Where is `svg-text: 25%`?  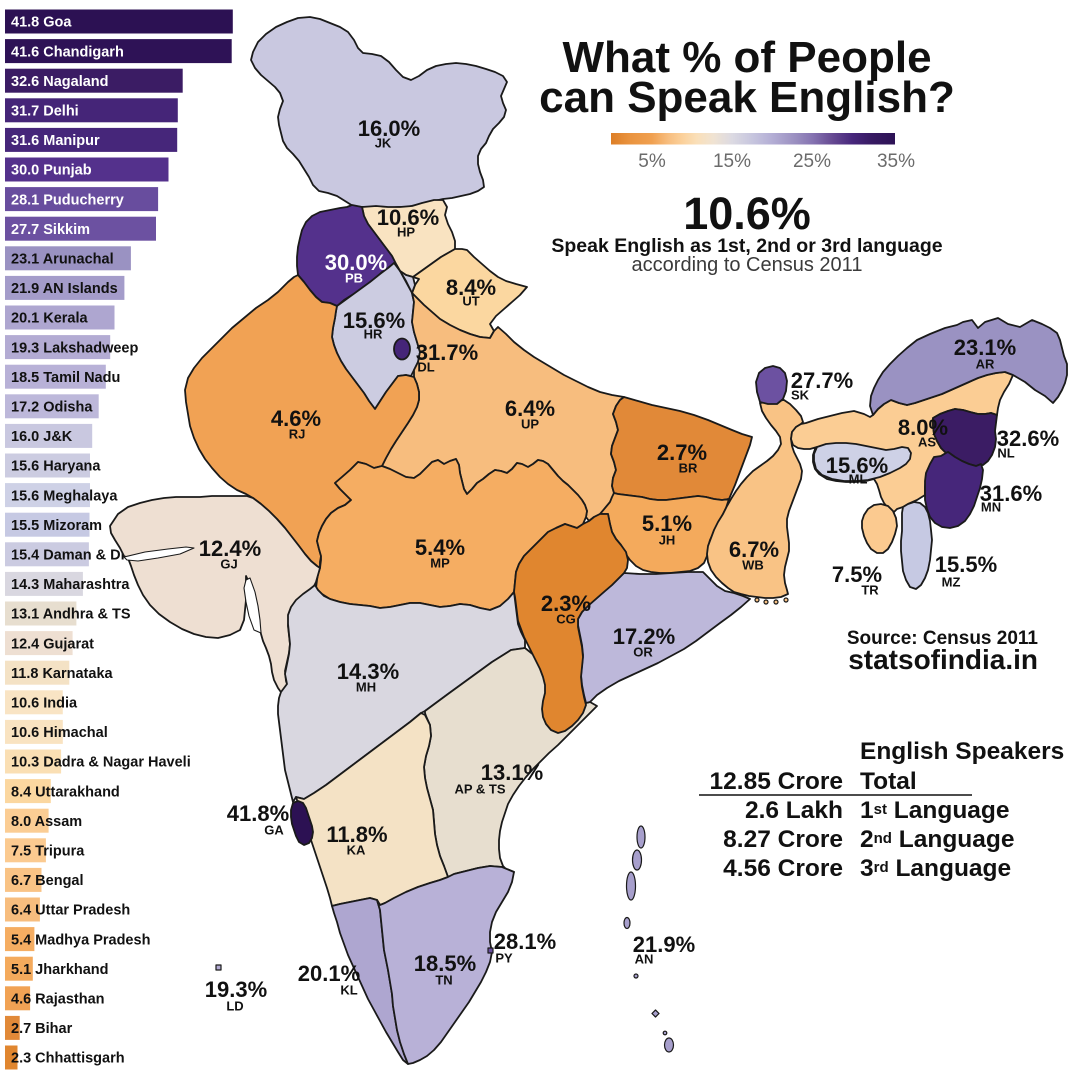
svg-text: 25% is located at coordinates (812, 161).